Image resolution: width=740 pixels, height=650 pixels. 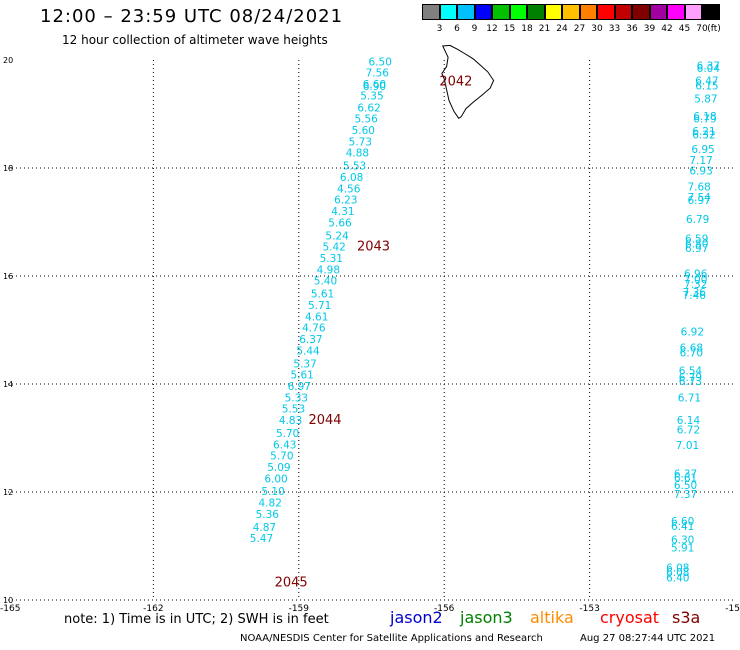 What do you see at coordinates (691, 349) in the screenshot?
I see `wave-height-label: 6.68` at bounding box center [691, 349].